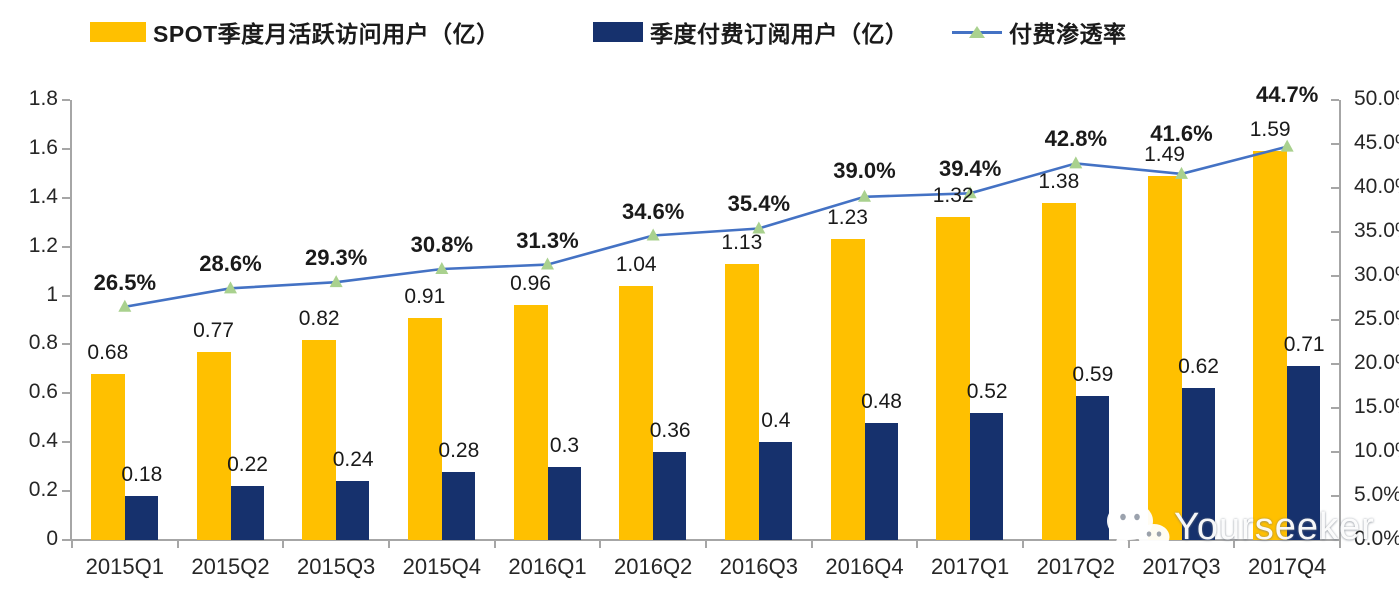 This screenshot has width=1399, height=596. I want to click on right-axis-tick-label: 50.0%, so click(1376, 98).